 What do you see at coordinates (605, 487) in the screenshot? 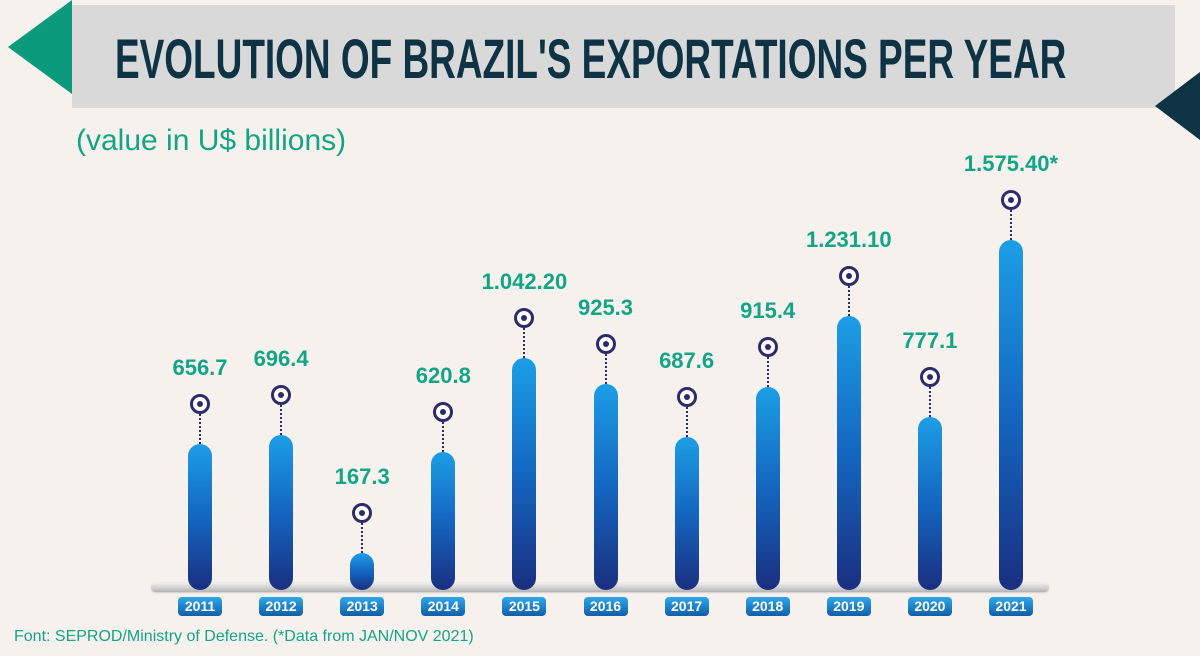
I see `bar-2016` at bounding box center [605, 487].